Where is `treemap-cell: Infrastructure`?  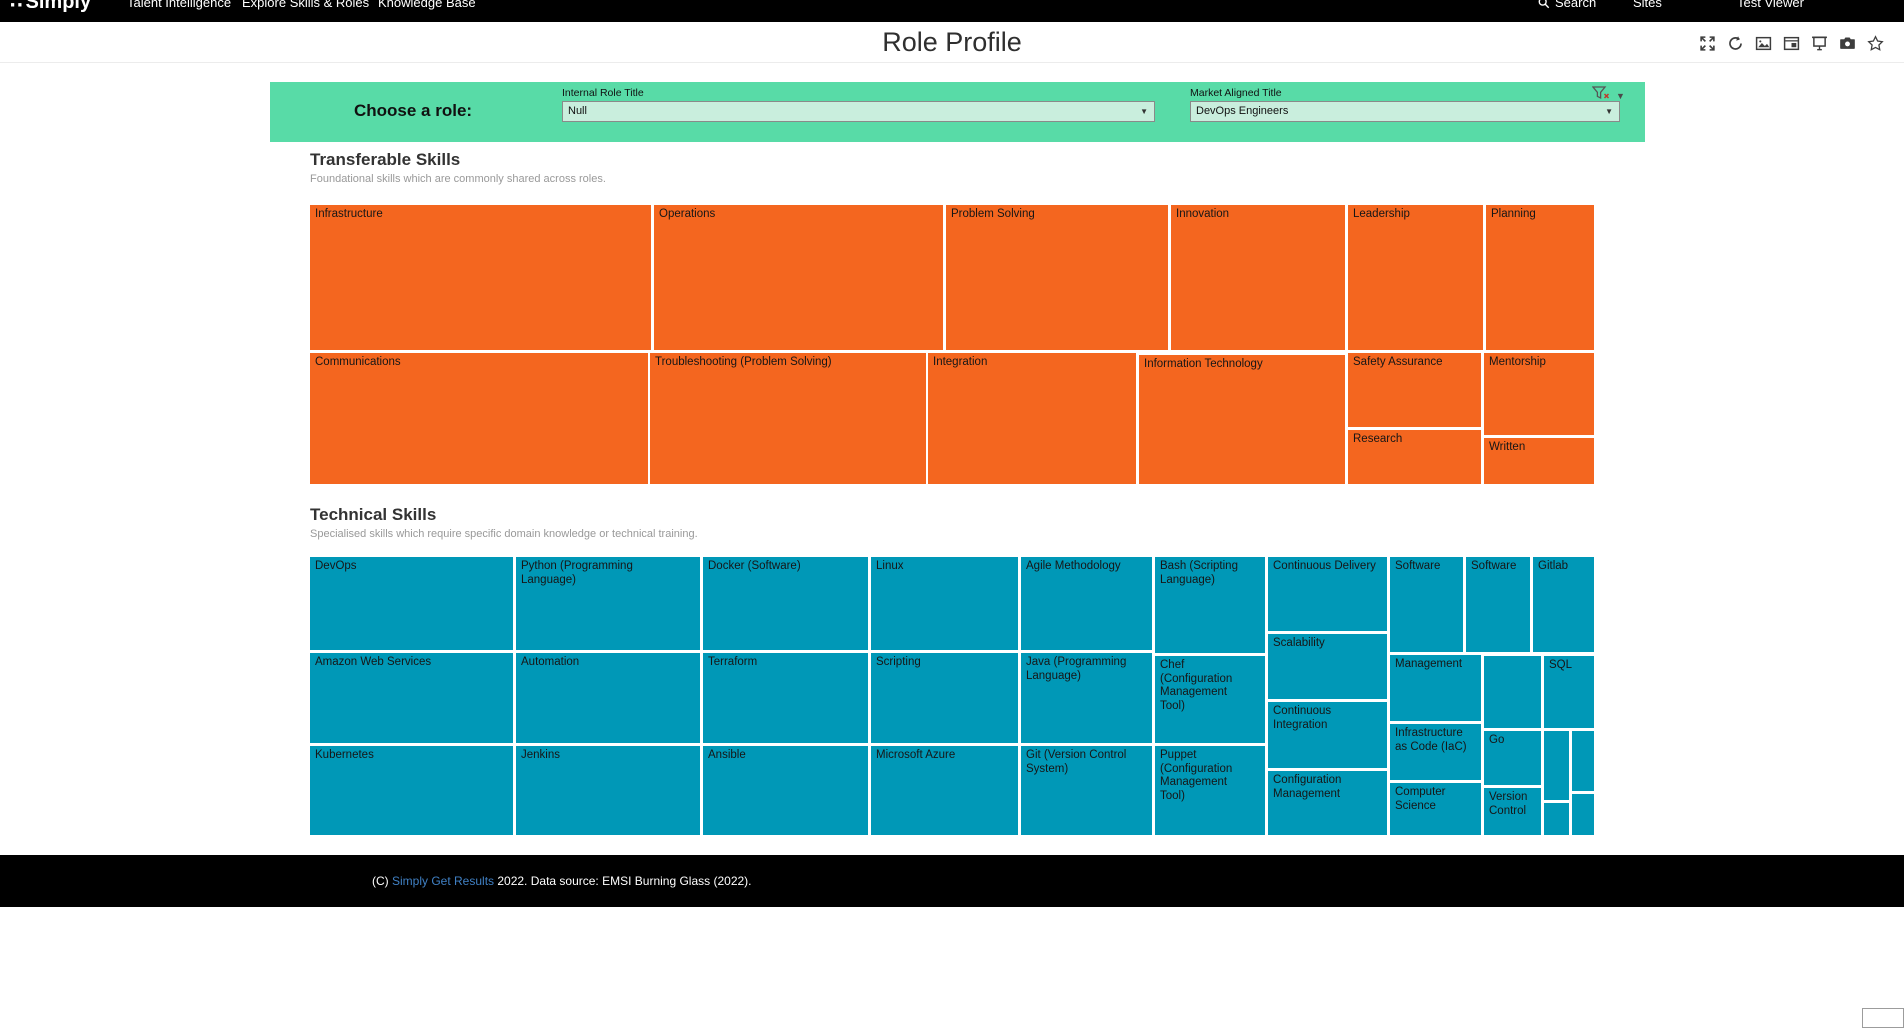
treemap-cell: Infrastructure is located at coordinates (480, 277).